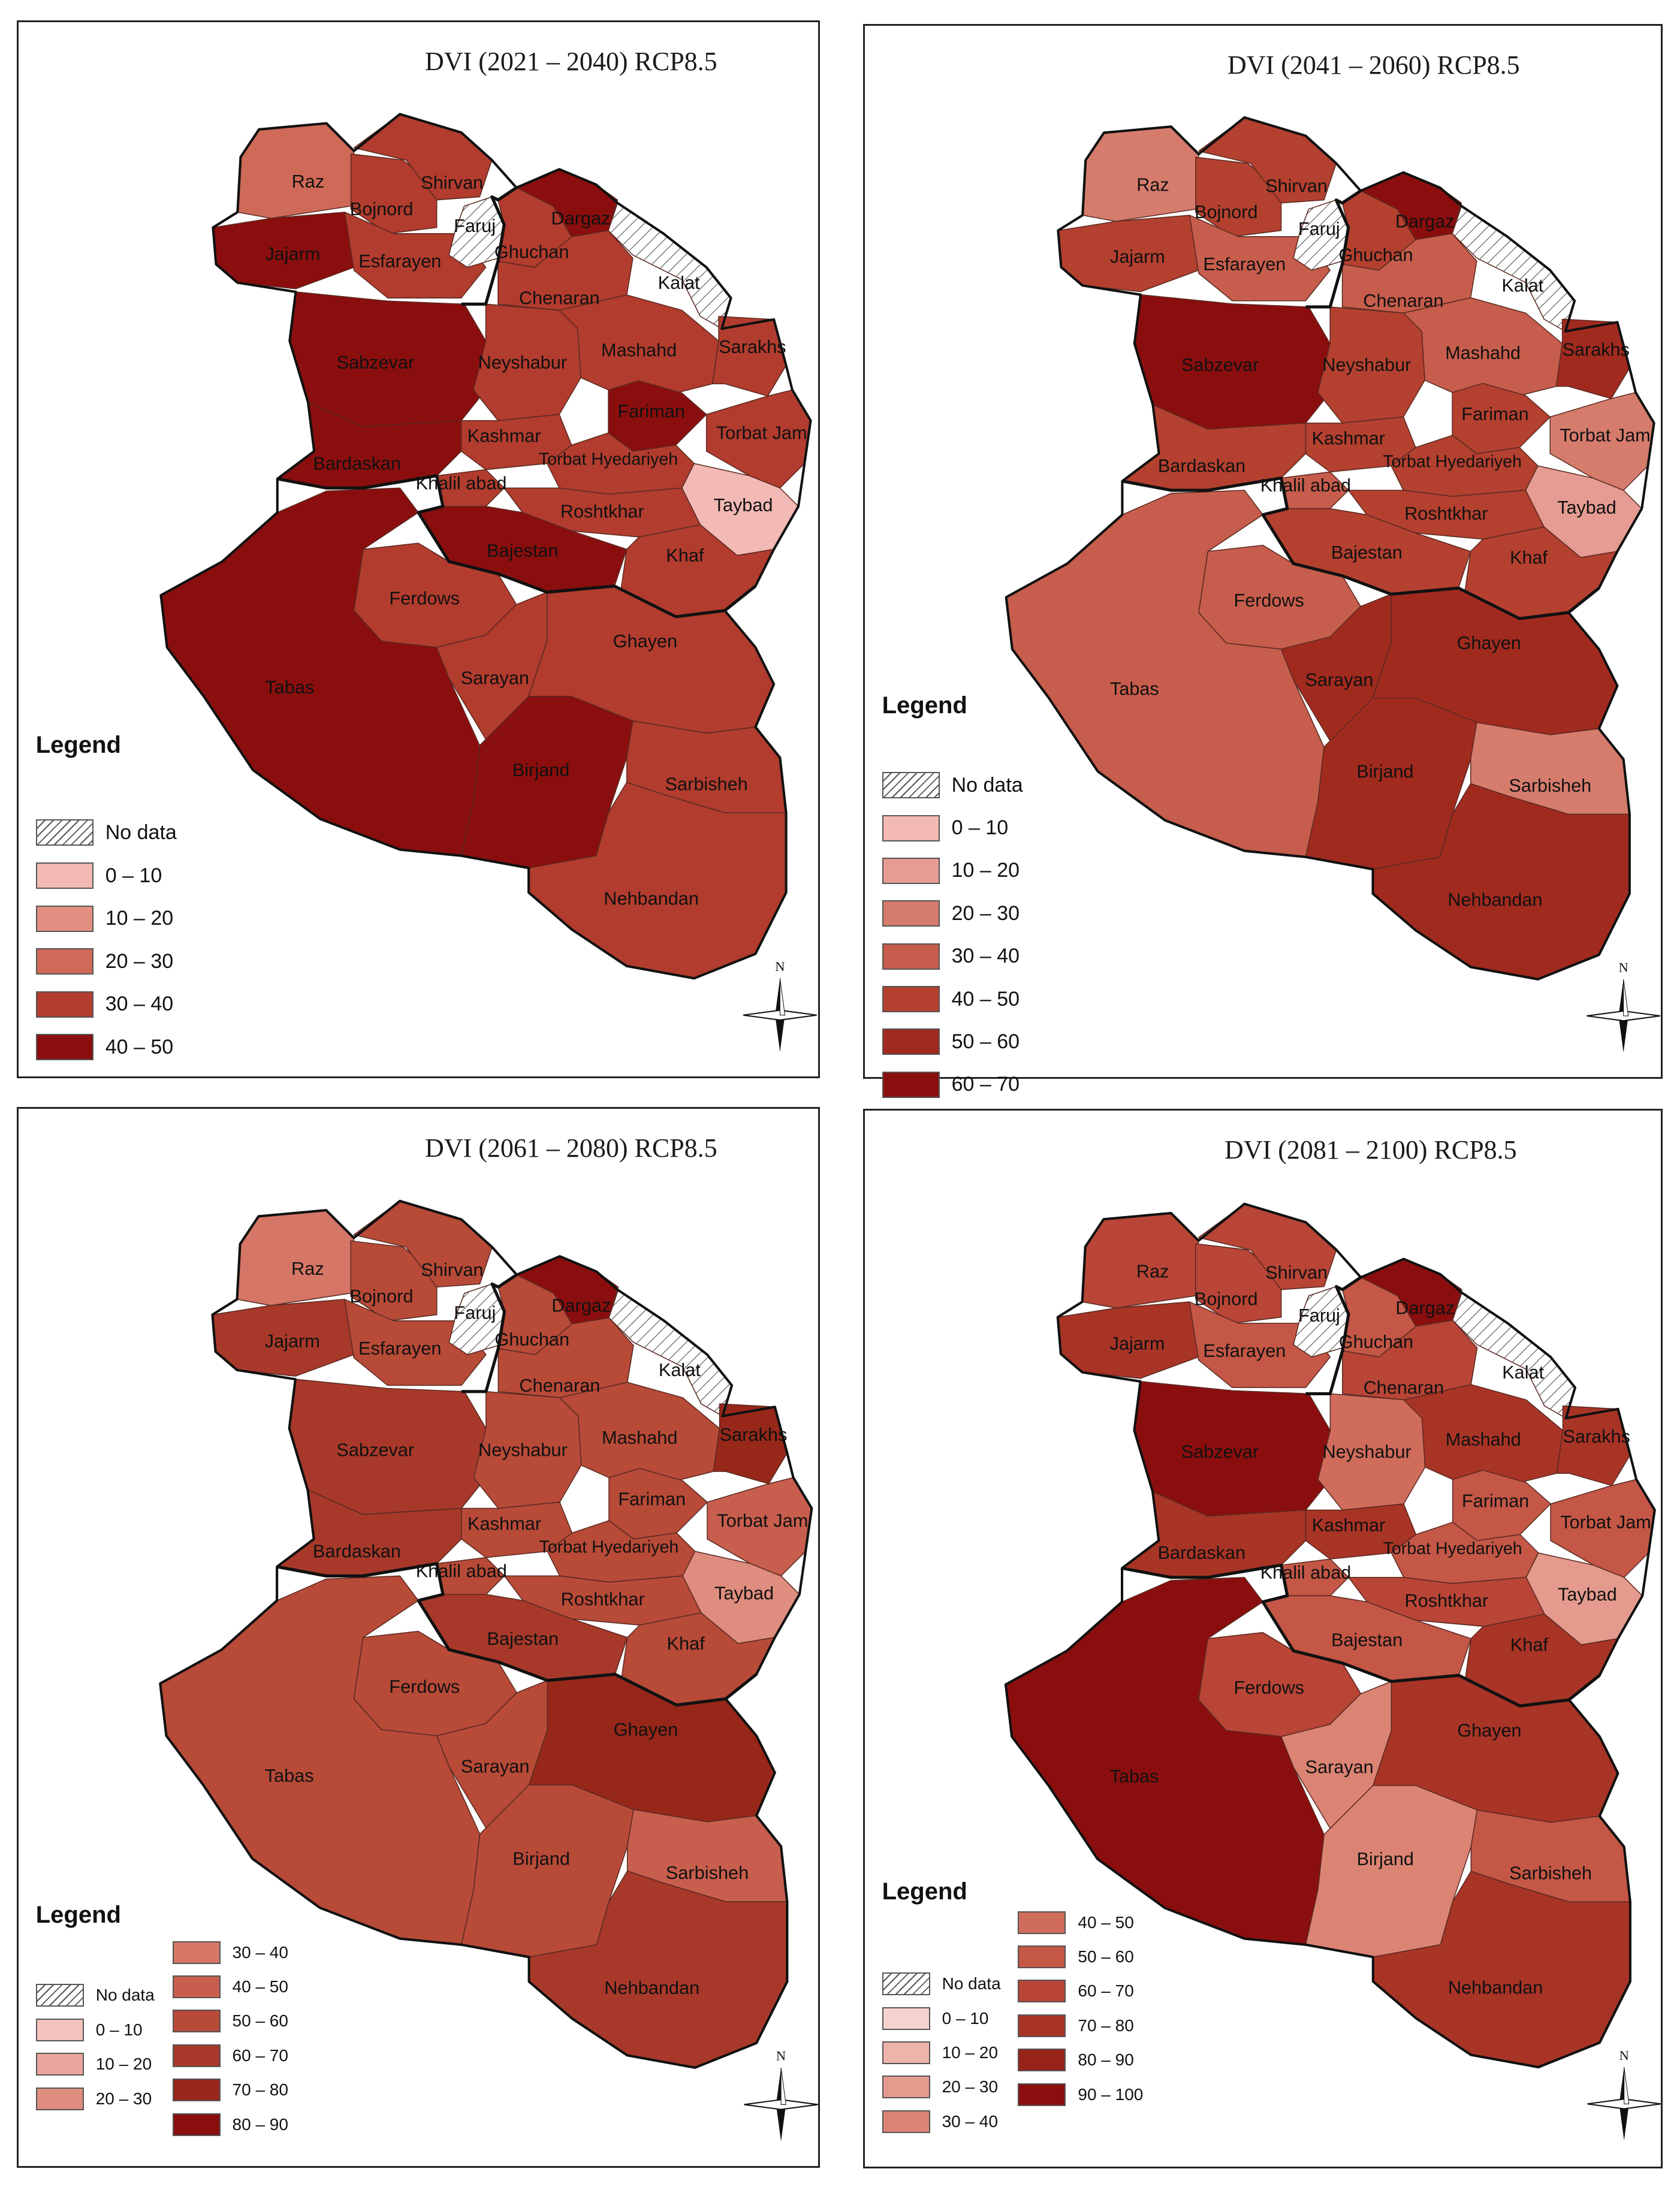 The image size is (1680, 2187). I want to click on legend-item: No data, so click(95, 1995).